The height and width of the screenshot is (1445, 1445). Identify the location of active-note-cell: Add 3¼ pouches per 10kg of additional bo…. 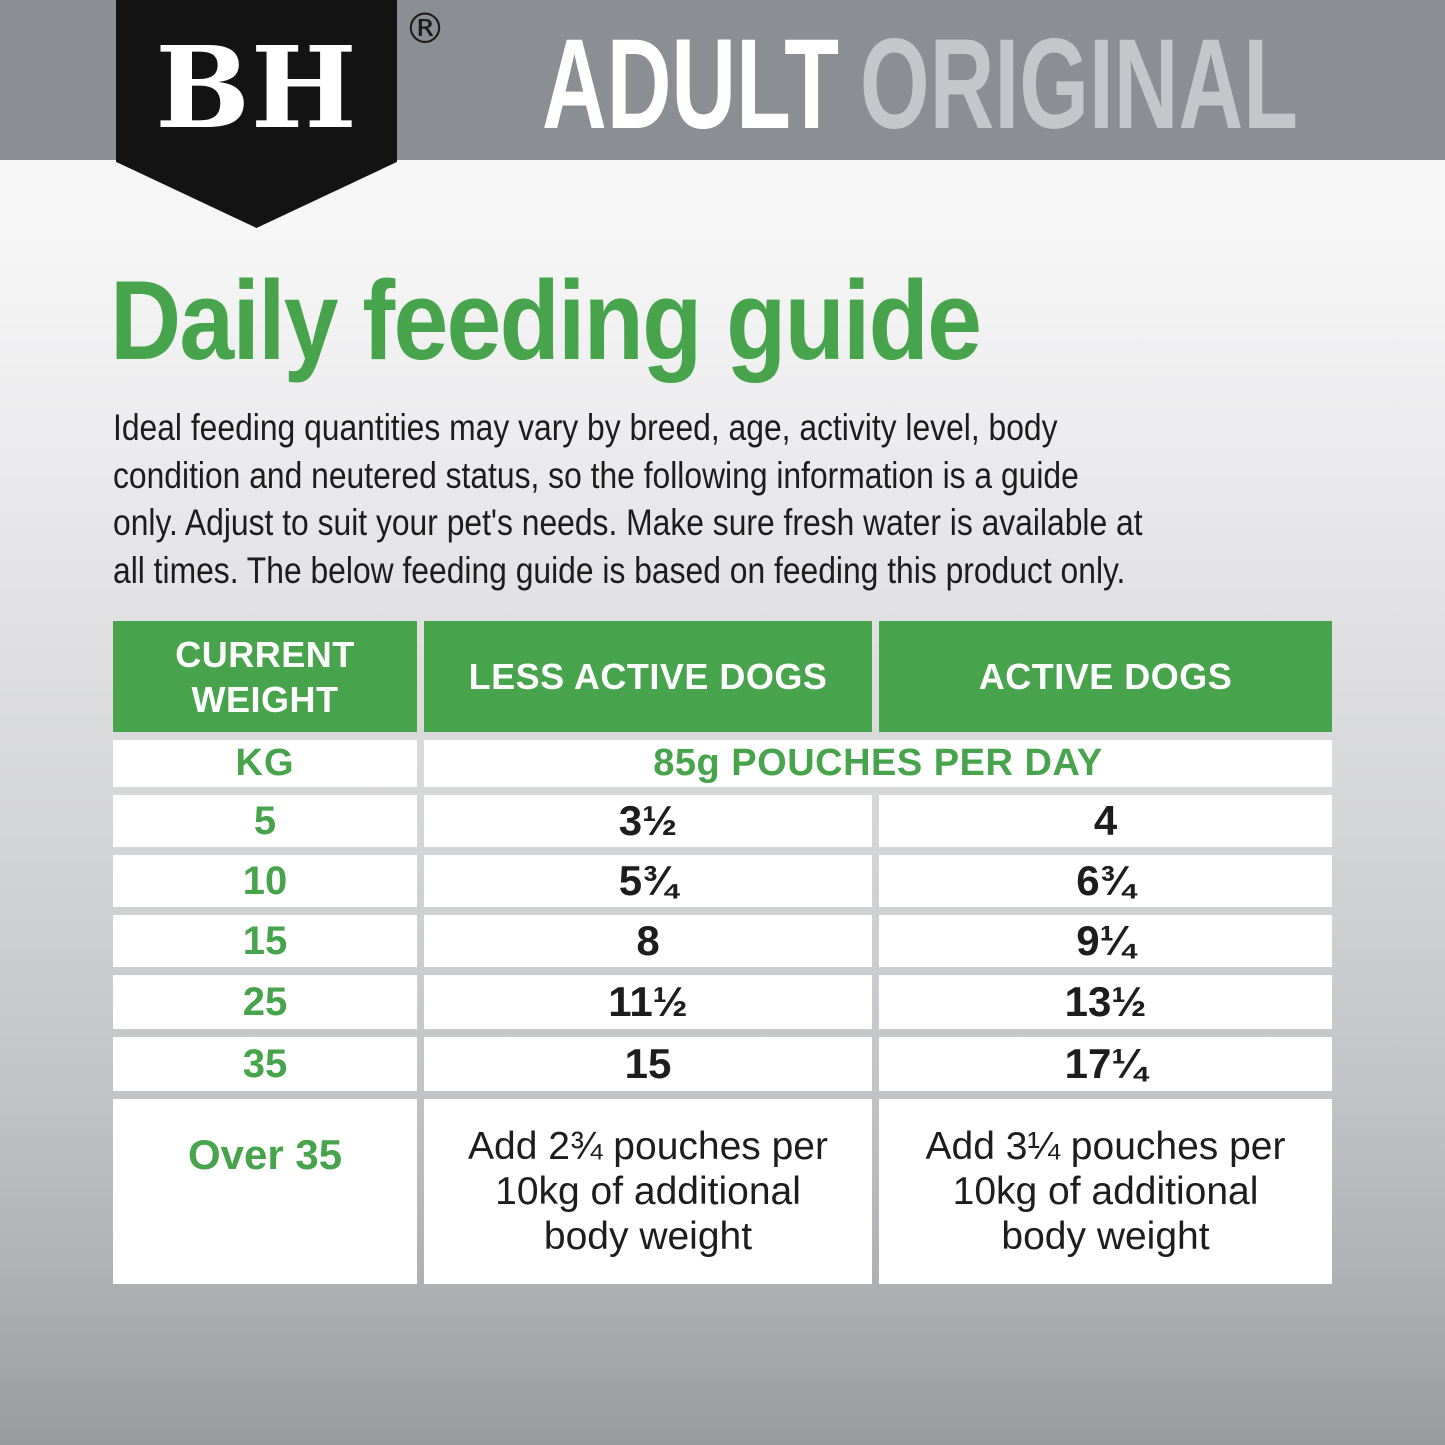
(1105, 1191).